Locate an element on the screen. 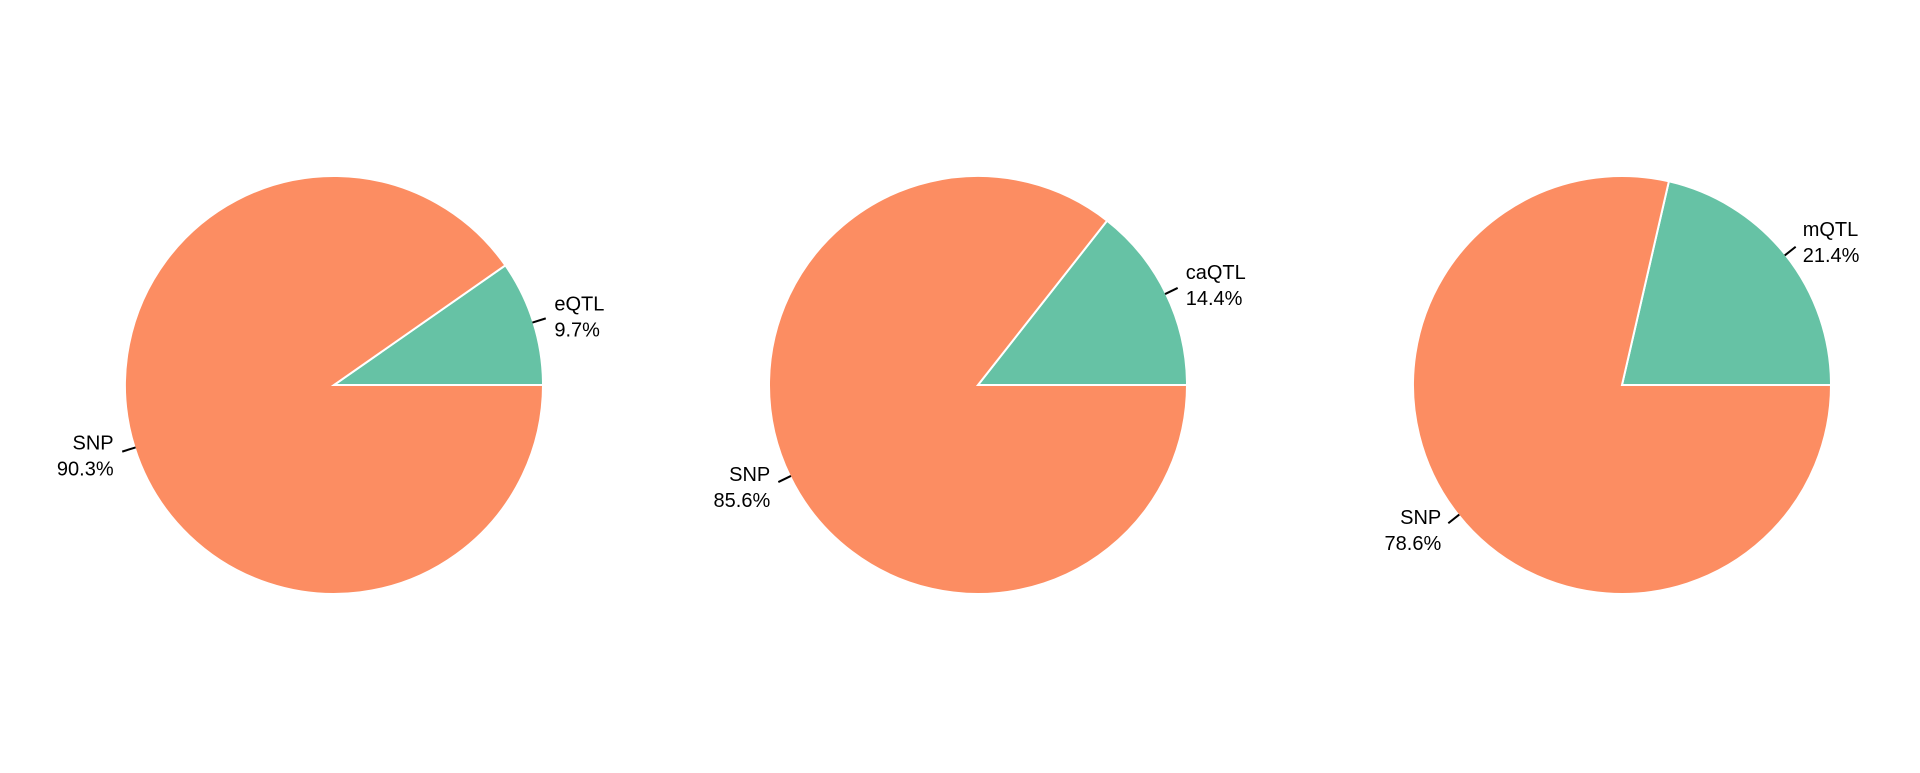 The height and width of the screenshot is (773, 1920). slice-percent-snp: 90.3% is located at coordinates (85, 469).